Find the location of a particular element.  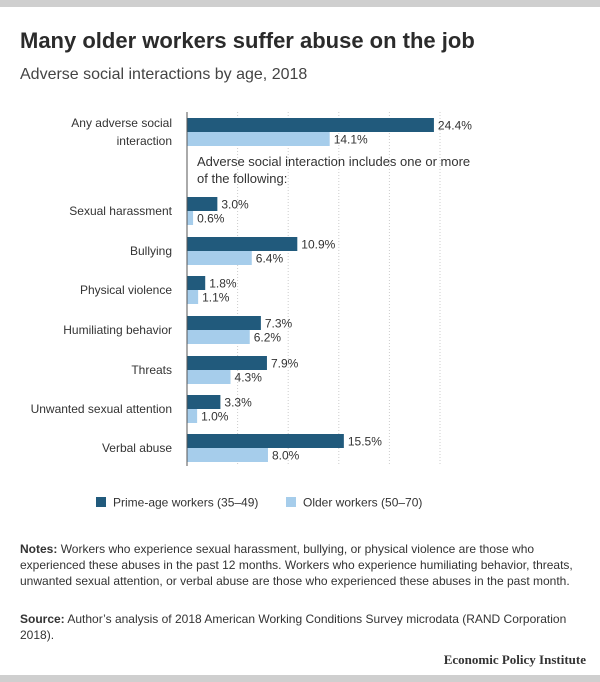

category-label: Bullying is located at coordinates (151, 251).